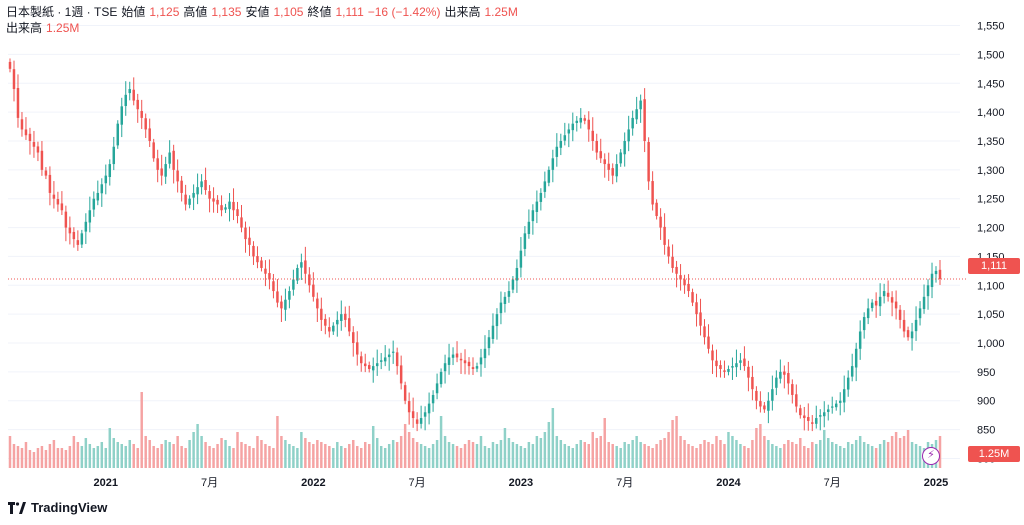  What do you see at coordinates (521, 483) in the screenshot?
I see `x-tick-label: 2023` at bounding box center [521, 483].